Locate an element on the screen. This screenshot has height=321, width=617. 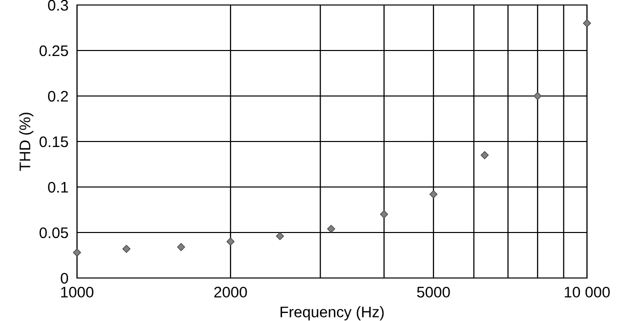
x-tick-label: 5000 is located at coordinates (433, 292).